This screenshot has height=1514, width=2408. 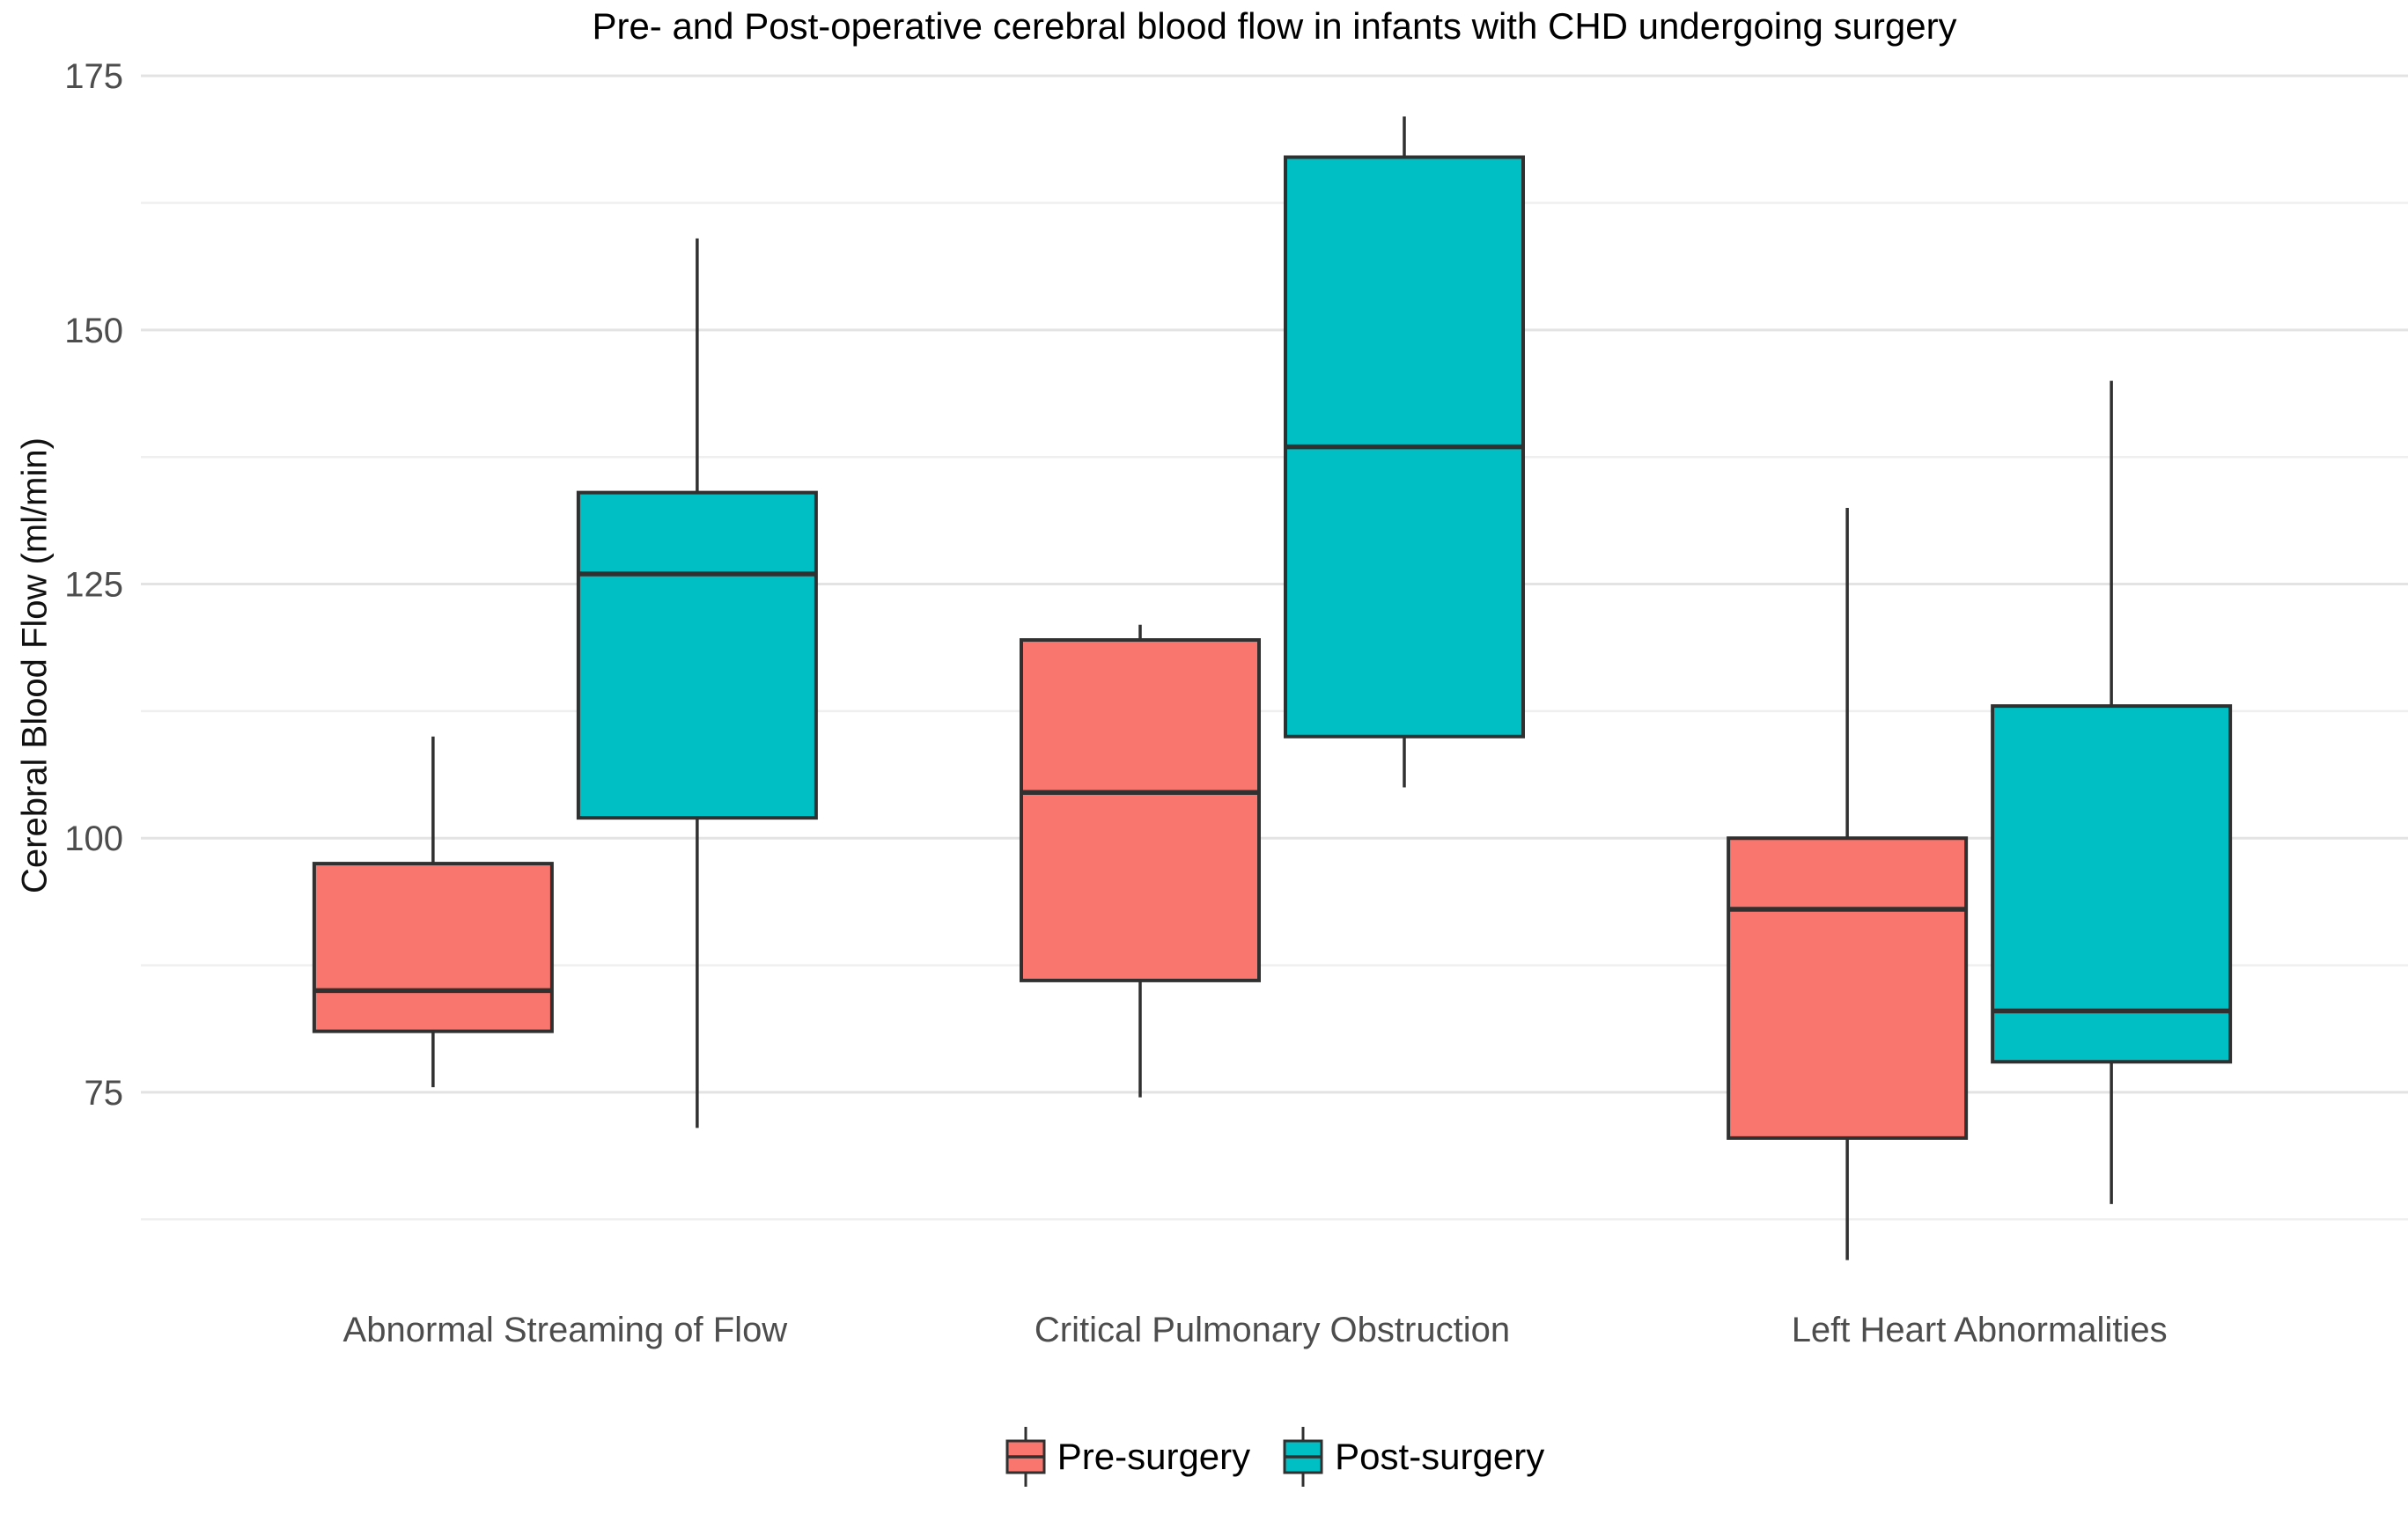 What do you see at coordinates (93, 839) in the screenshot?
I see `y-tick-label: 100` at bounding box center [93, 839].